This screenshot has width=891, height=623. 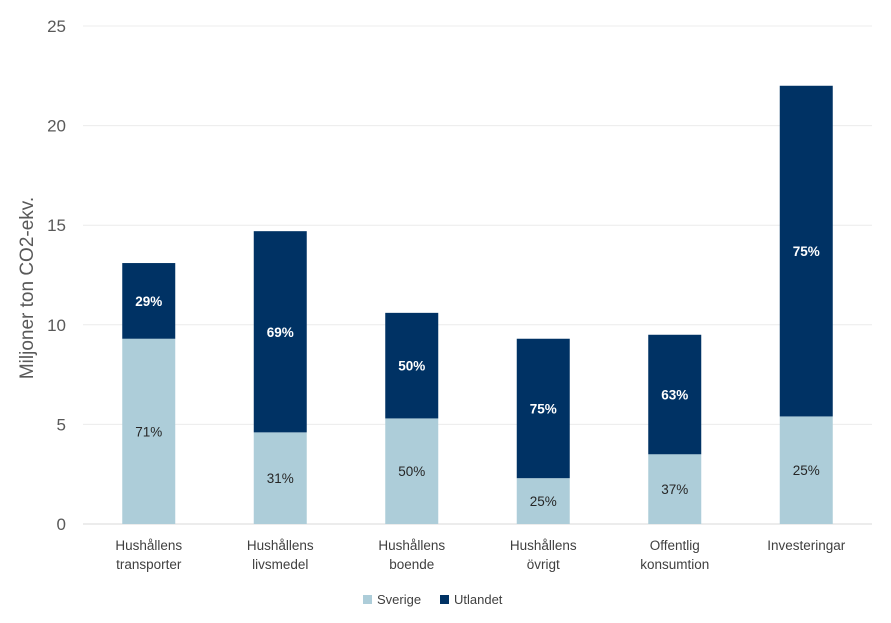 What do you see at coordinates (674, 564) in the screenshot?
I see `category-label: konsumtion` at bounding box center [674, 564].